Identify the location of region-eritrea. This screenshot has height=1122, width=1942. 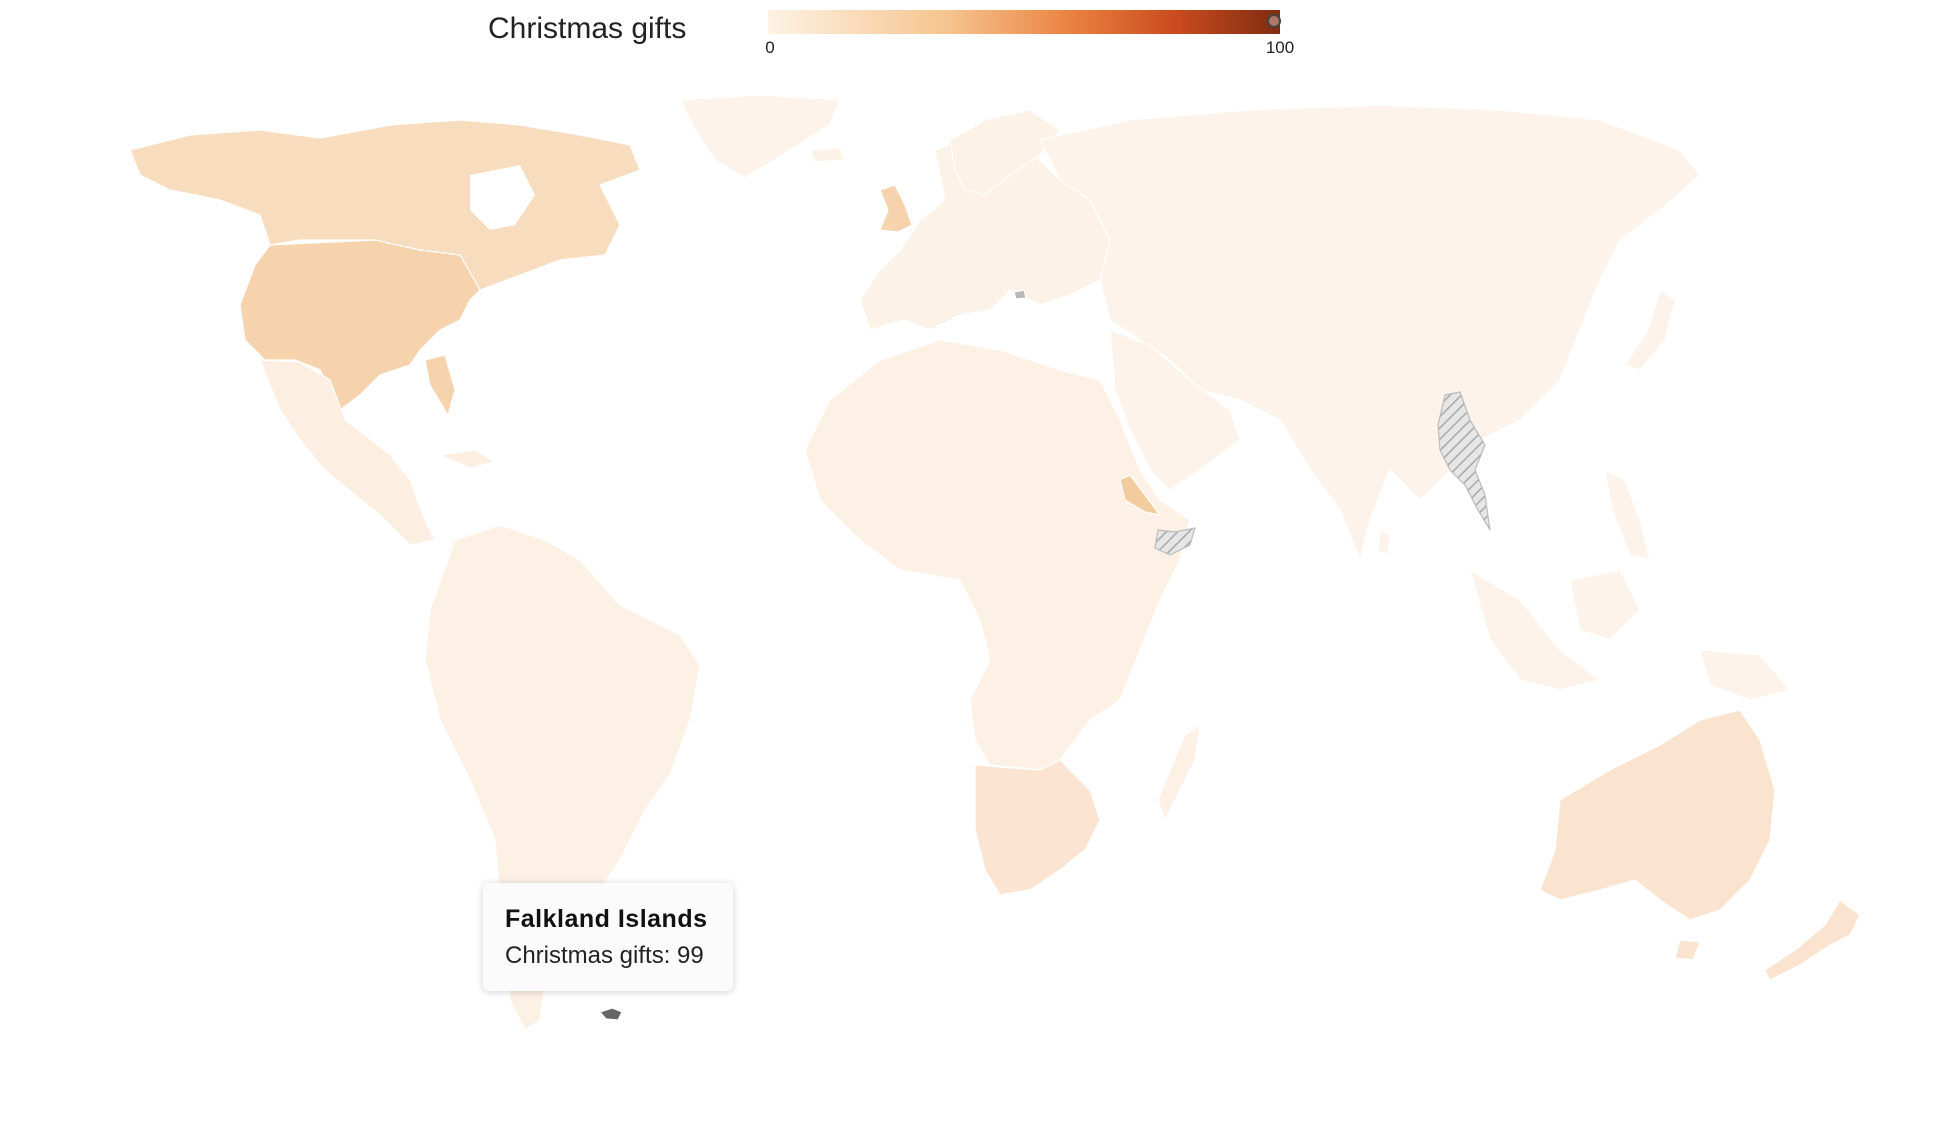
(1140, 495).